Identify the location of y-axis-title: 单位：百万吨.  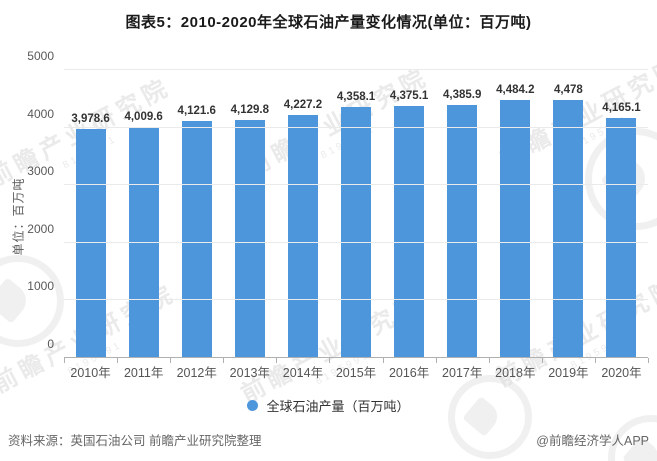
(18, 216).